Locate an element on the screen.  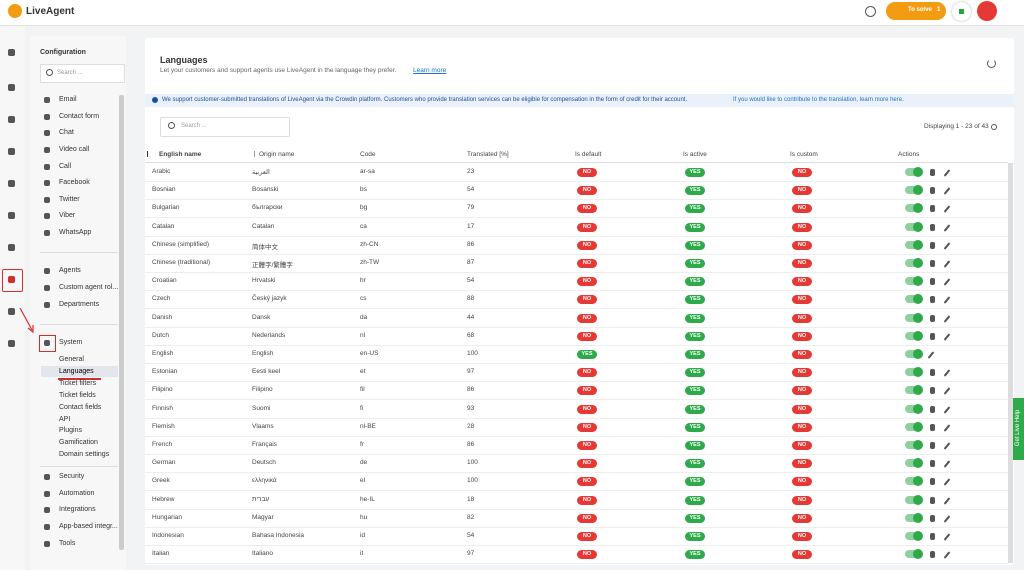
sidebar-item: Contact form is located at coordinates (79, 116).